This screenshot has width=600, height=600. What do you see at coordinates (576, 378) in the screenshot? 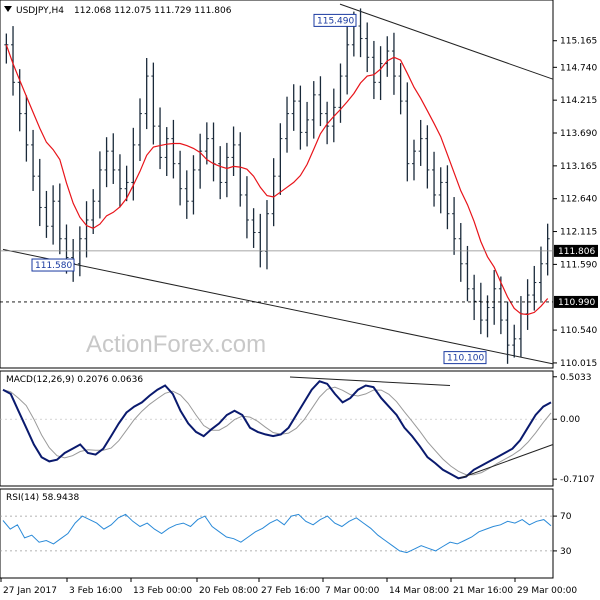
I see `macd-tick-label: 0.5033` at bounding box center [576, 378].